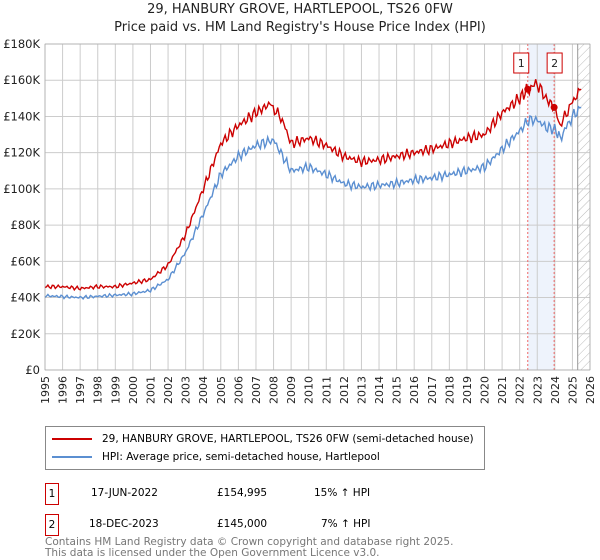 This screenshot has width=600, height=560. I want to click on x-tick-label: 2016, so click(414, 390).